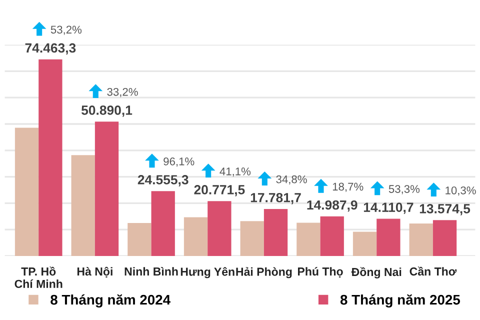 Image resolution: width=480 pixels, height=320 pixels. Describe the element at coordinates (320, 272) in the screenshot. I see `x-tick-label: Phú Thọ` at that location.